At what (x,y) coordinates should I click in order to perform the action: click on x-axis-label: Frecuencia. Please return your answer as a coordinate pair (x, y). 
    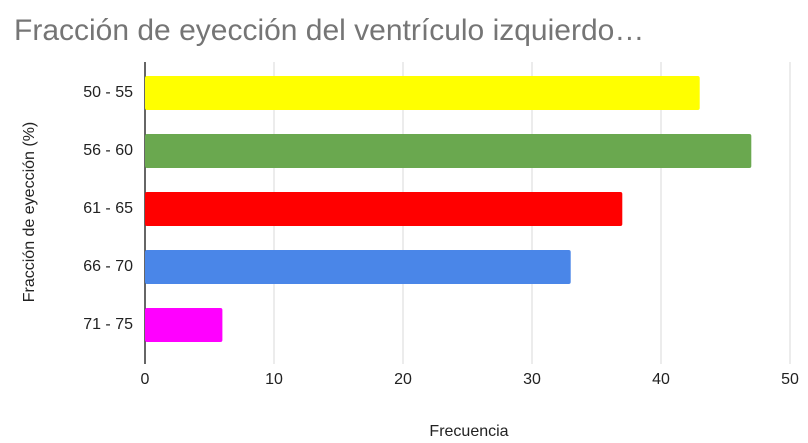
    Looking at the image, I should click on (468, 431).